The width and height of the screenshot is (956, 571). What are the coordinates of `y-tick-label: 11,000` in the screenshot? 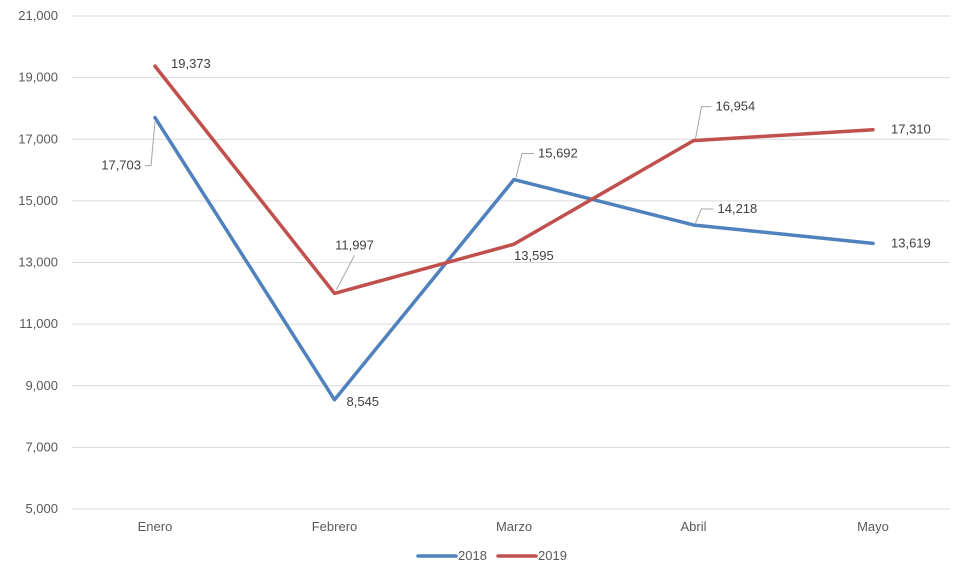 It's located at (38, 323).